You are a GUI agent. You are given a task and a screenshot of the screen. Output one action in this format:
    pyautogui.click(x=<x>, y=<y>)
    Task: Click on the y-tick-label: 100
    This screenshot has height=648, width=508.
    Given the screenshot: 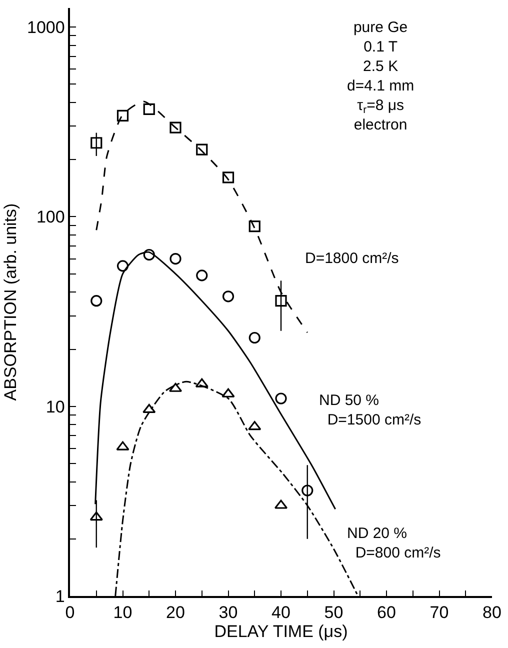 What is the action you would take?
    pyautogui.click(x=50, y=217)
    